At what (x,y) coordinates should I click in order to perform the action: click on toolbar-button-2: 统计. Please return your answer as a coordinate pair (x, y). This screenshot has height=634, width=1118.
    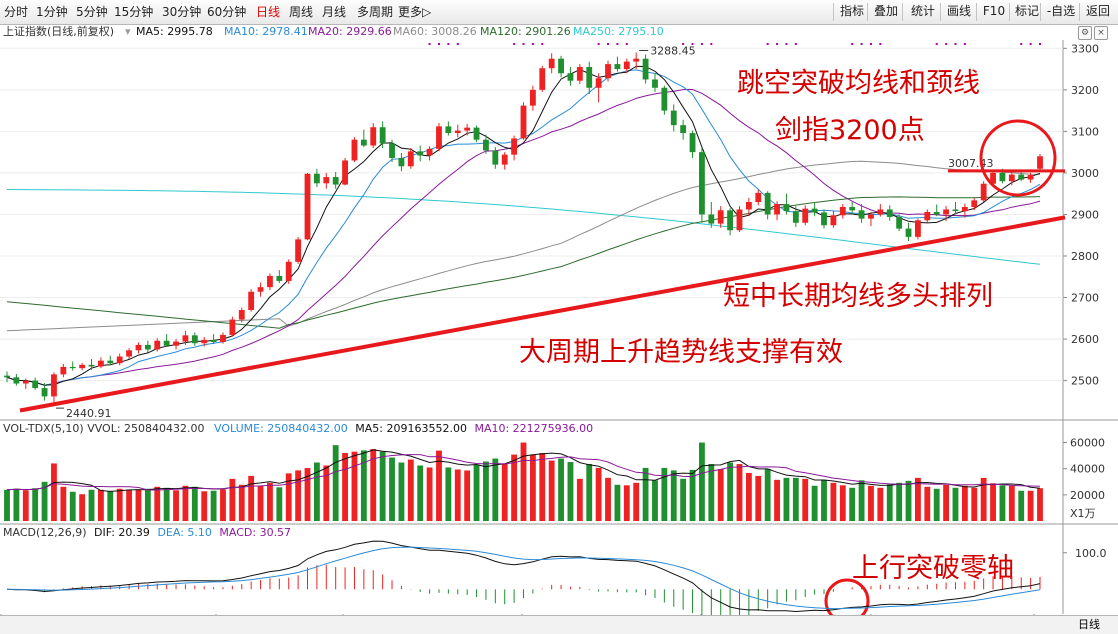
    Looking at the image, I should click on (922, 11).